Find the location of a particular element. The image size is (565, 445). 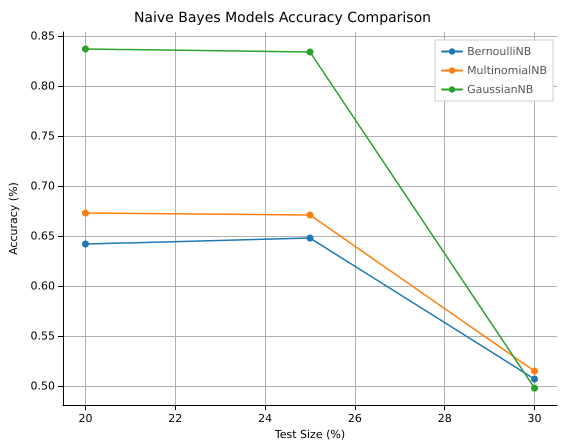

x-tick-label: 22 is located at coordinates (175, 419).